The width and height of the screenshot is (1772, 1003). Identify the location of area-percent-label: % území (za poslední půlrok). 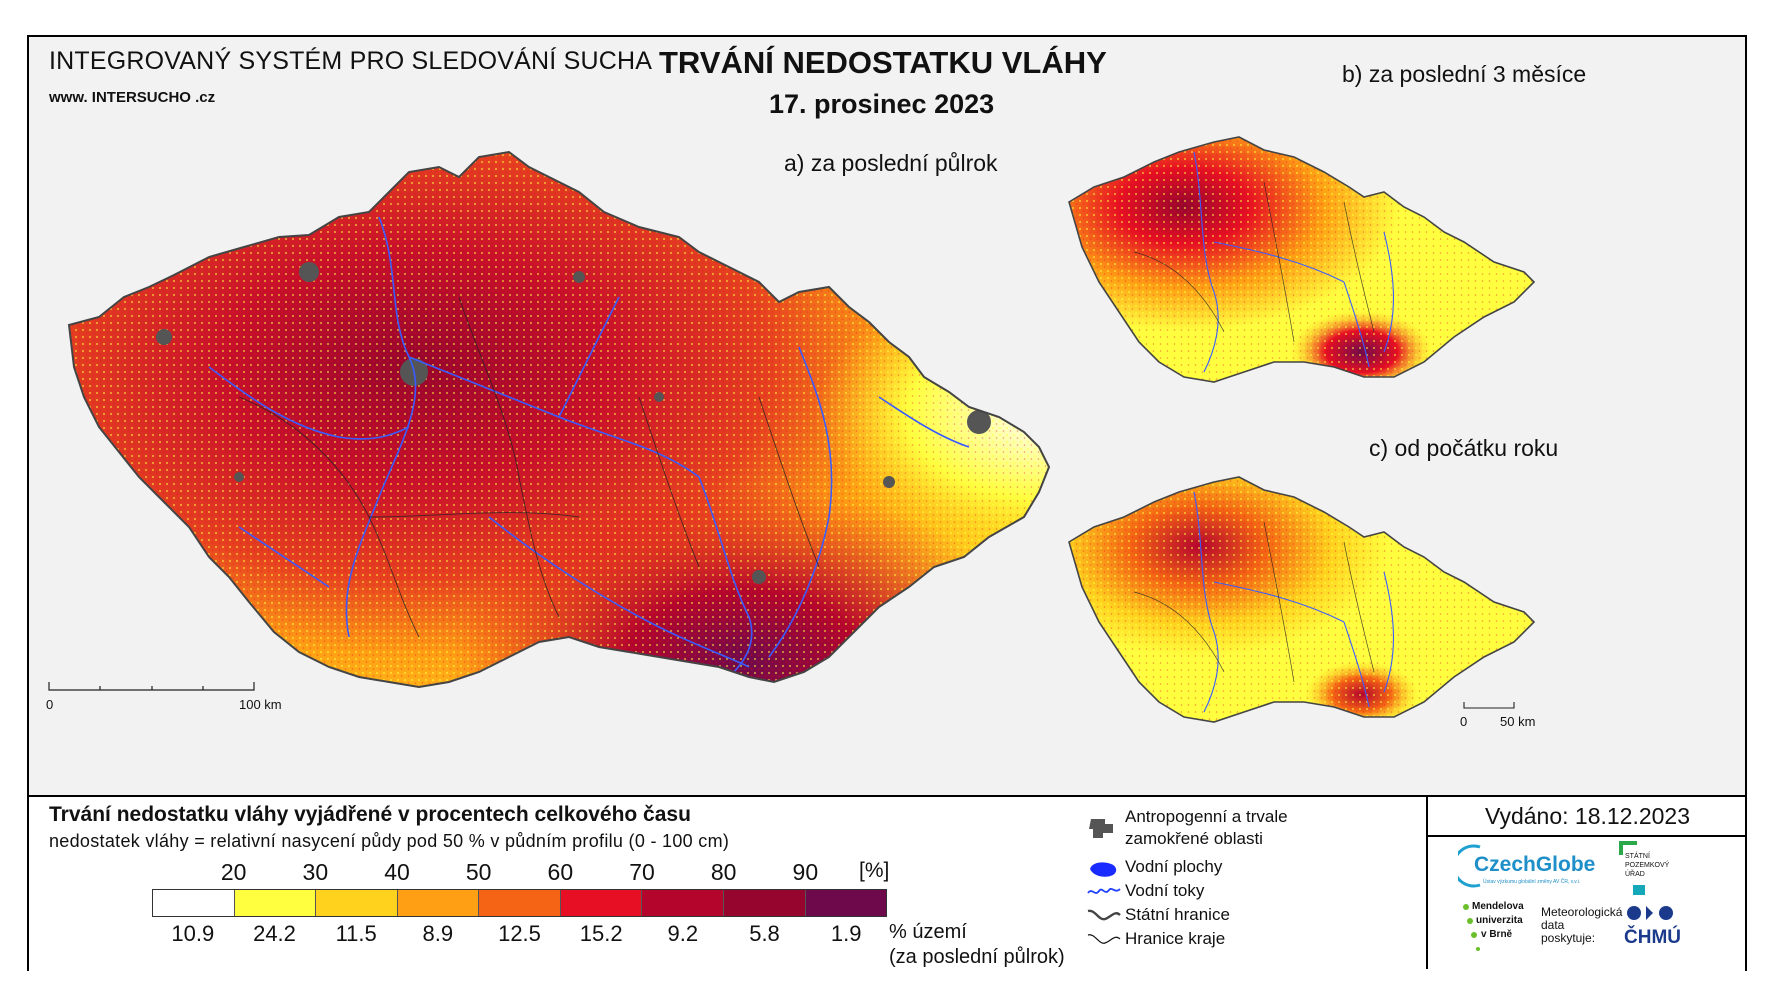
(977, 945).